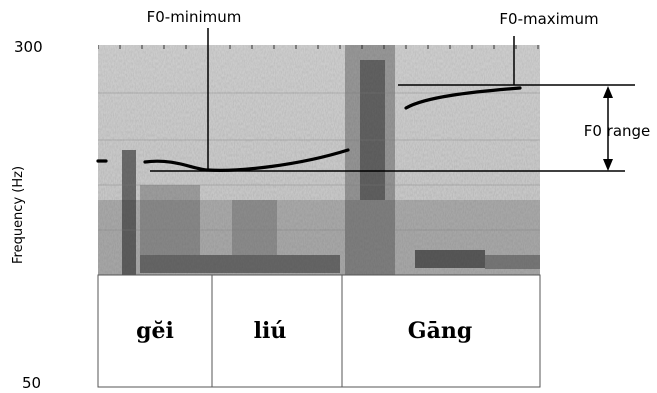 The image size is (657, 393). Describe the element at coordinates (194, 17) in the screenshot. I see `f0-minimum-label: F0-minimum` at that location.